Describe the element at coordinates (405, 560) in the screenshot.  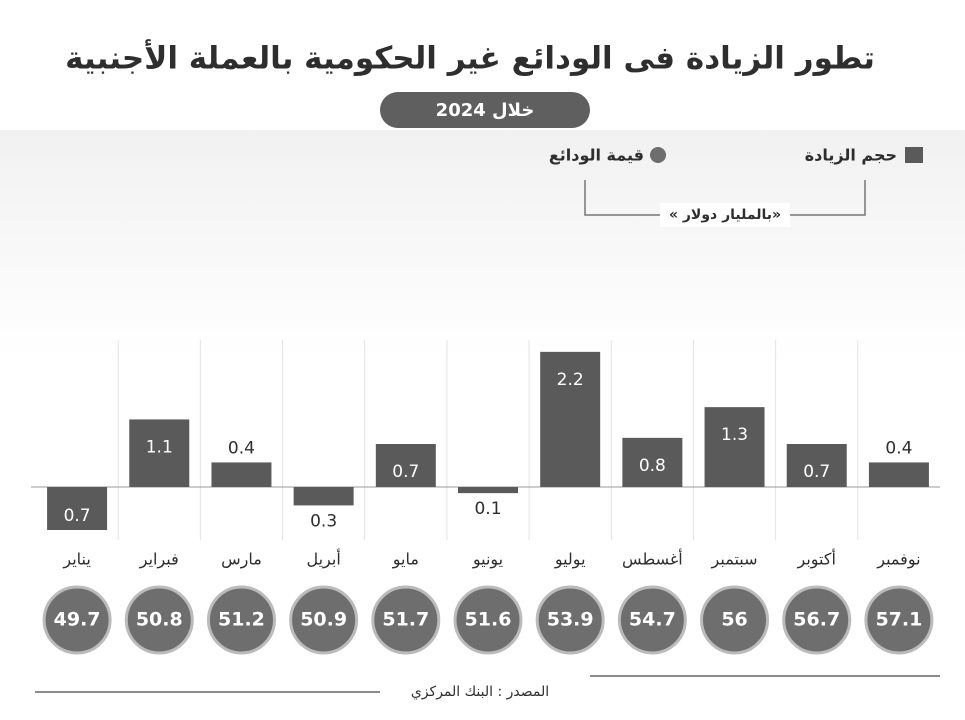
I see `x-tick-label: مايو` at that location.